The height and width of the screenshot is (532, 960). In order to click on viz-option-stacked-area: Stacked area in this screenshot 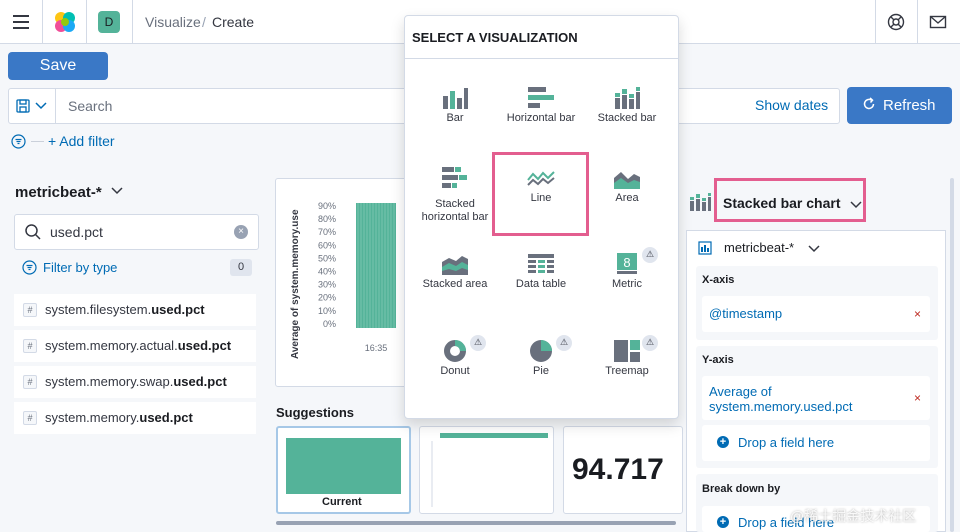, I will do `click(455, 278)`.